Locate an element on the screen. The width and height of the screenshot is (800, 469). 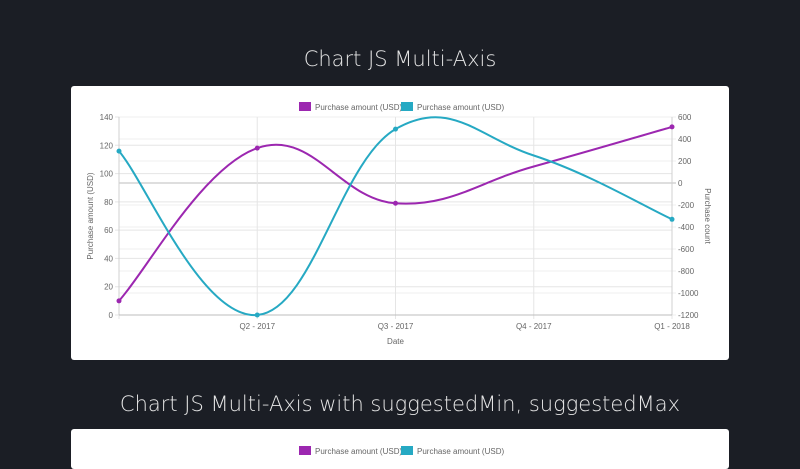
y2-tick-label: -600 is located at coordinates (686, 249).